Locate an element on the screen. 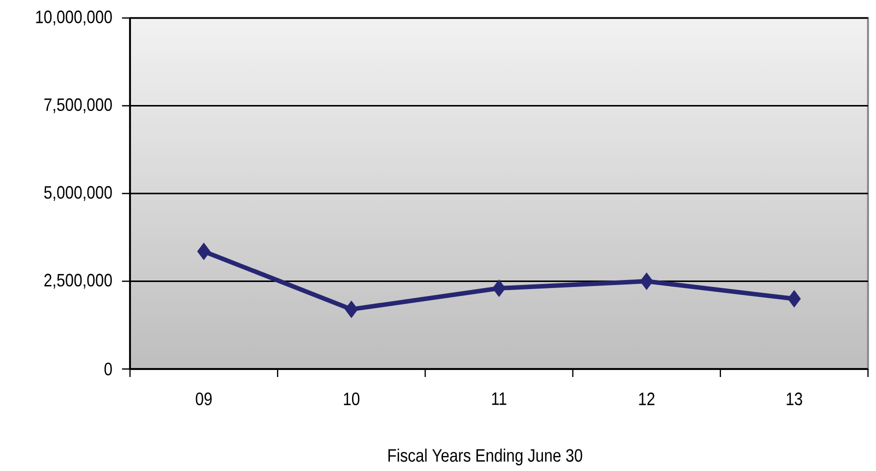 This screenshot has height=471, width=876. x-tick-label: 09 is located at coordinates (204, 399).